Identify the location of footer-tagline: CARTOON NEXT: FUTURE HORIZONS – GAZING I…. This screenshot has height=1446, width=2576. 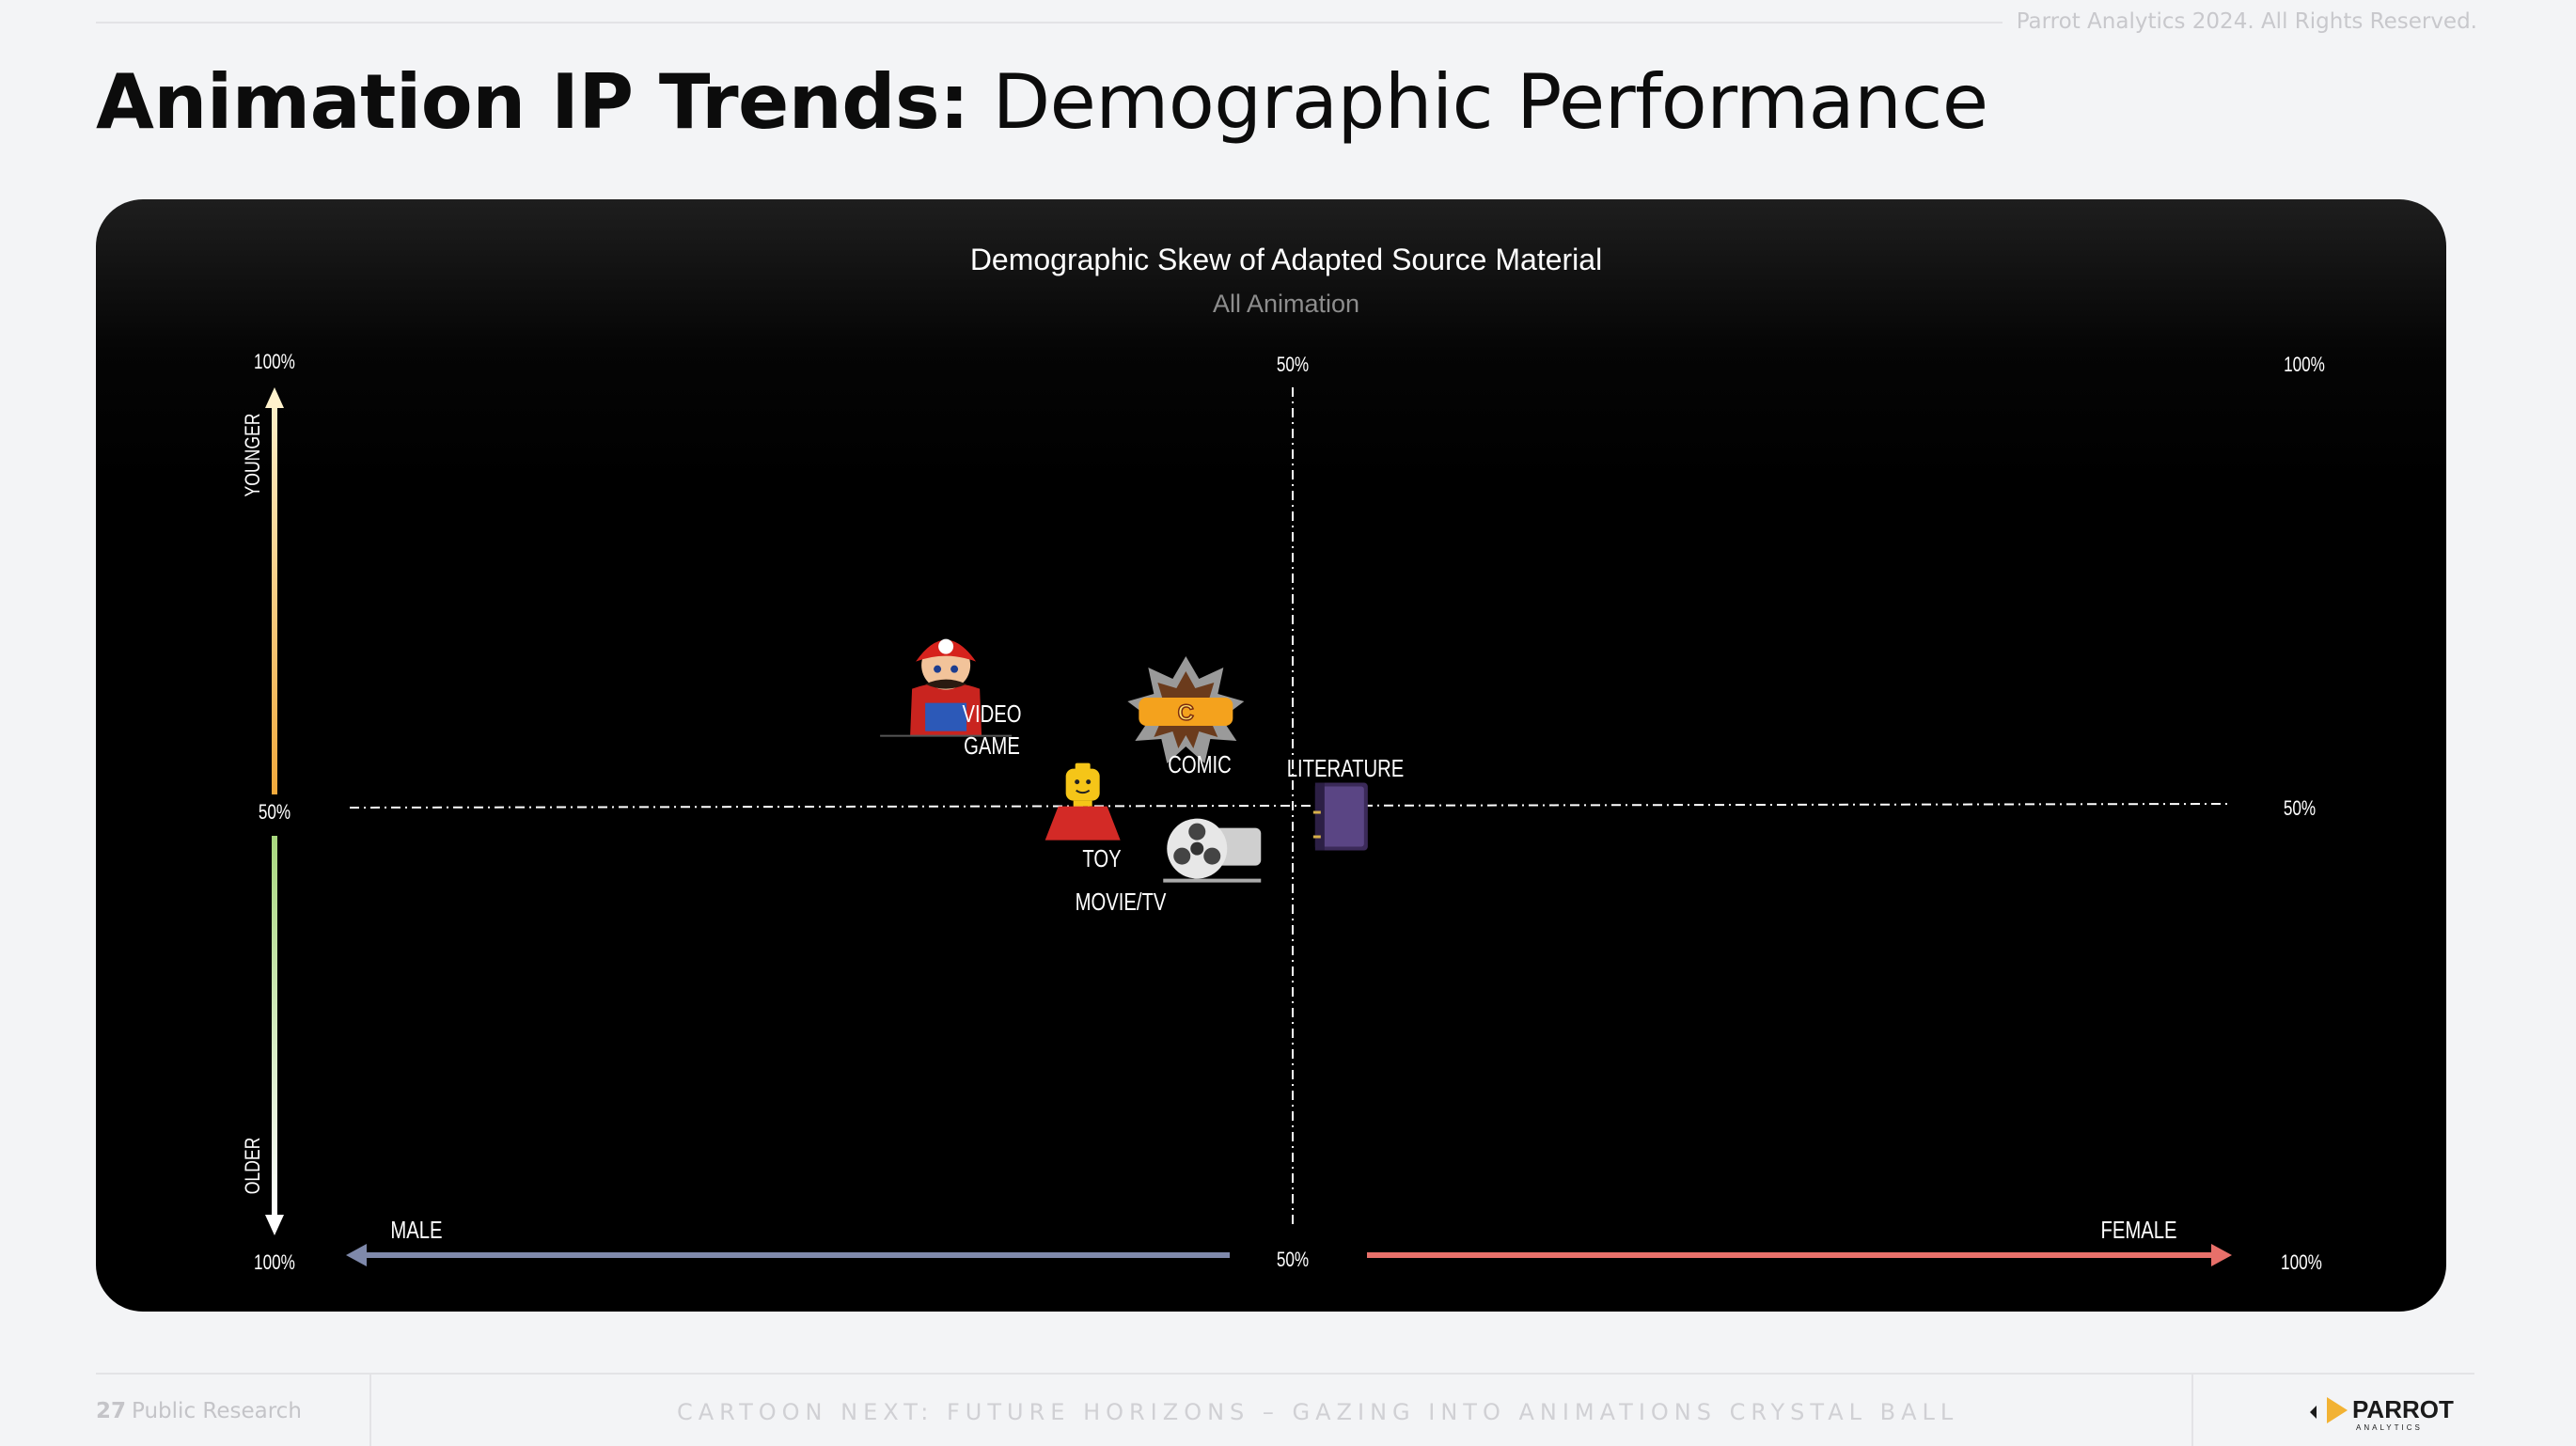
(1318, 1412).